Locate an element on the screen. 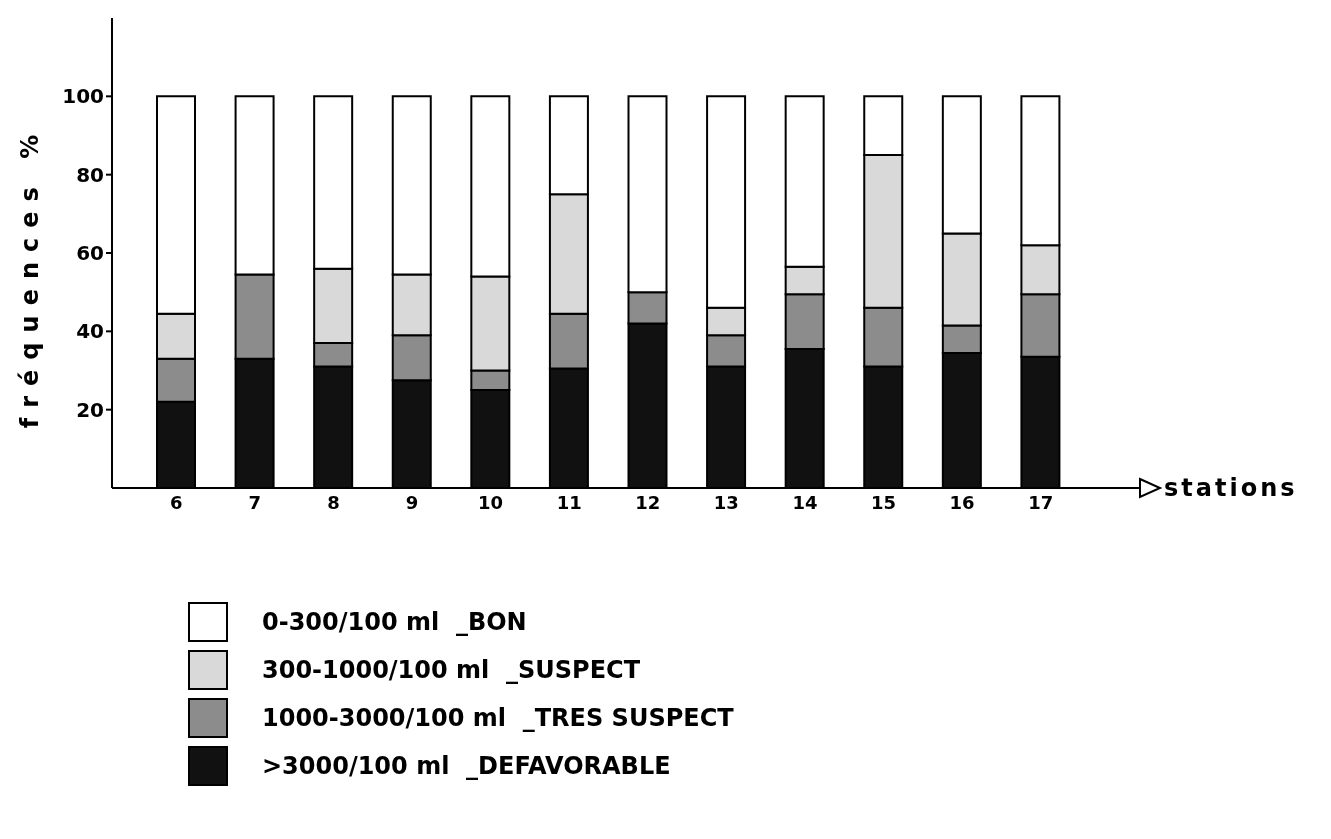 The height and width of the screenshot is (839, 1331). y-tick-label: 80 is located at coordinates (90, 174).